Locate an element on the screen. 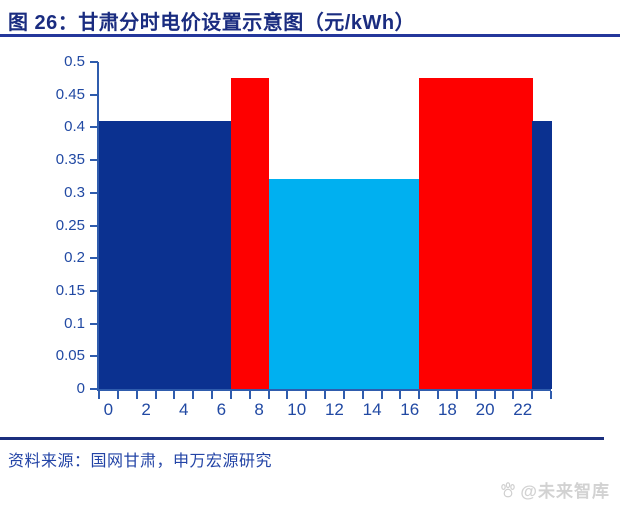 The image size is (625, 511). x-axis-label: 10 is located at coordinates (297, 409).